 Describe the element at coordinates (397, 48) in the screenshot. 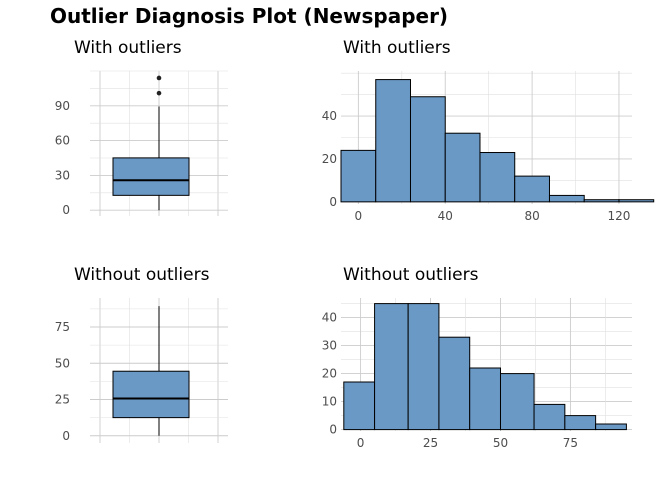

I see `panel-title-hist-with-outliers: With outliers` at that location.